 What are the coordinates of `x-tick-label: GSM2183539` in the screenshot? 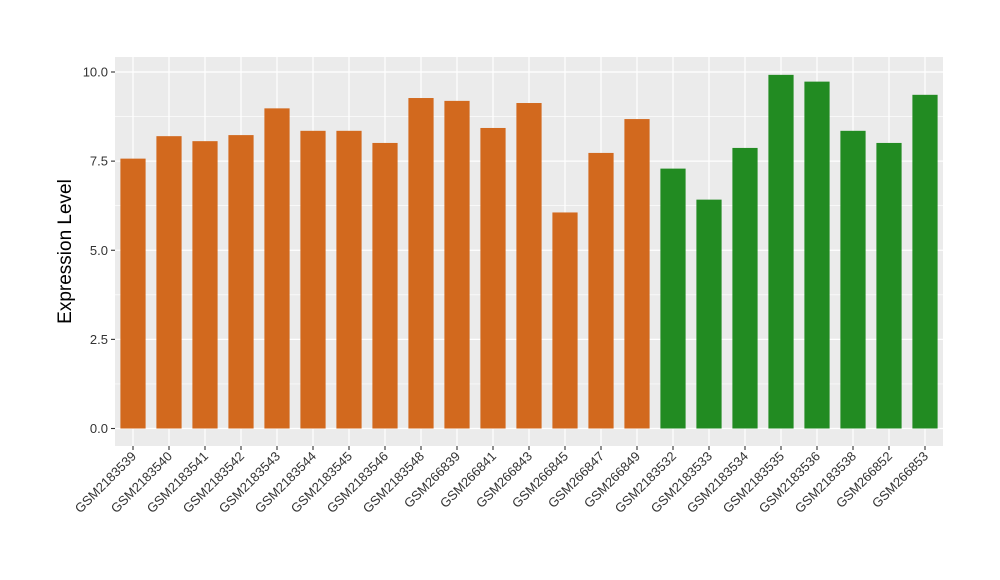 It's located at (105, 482).